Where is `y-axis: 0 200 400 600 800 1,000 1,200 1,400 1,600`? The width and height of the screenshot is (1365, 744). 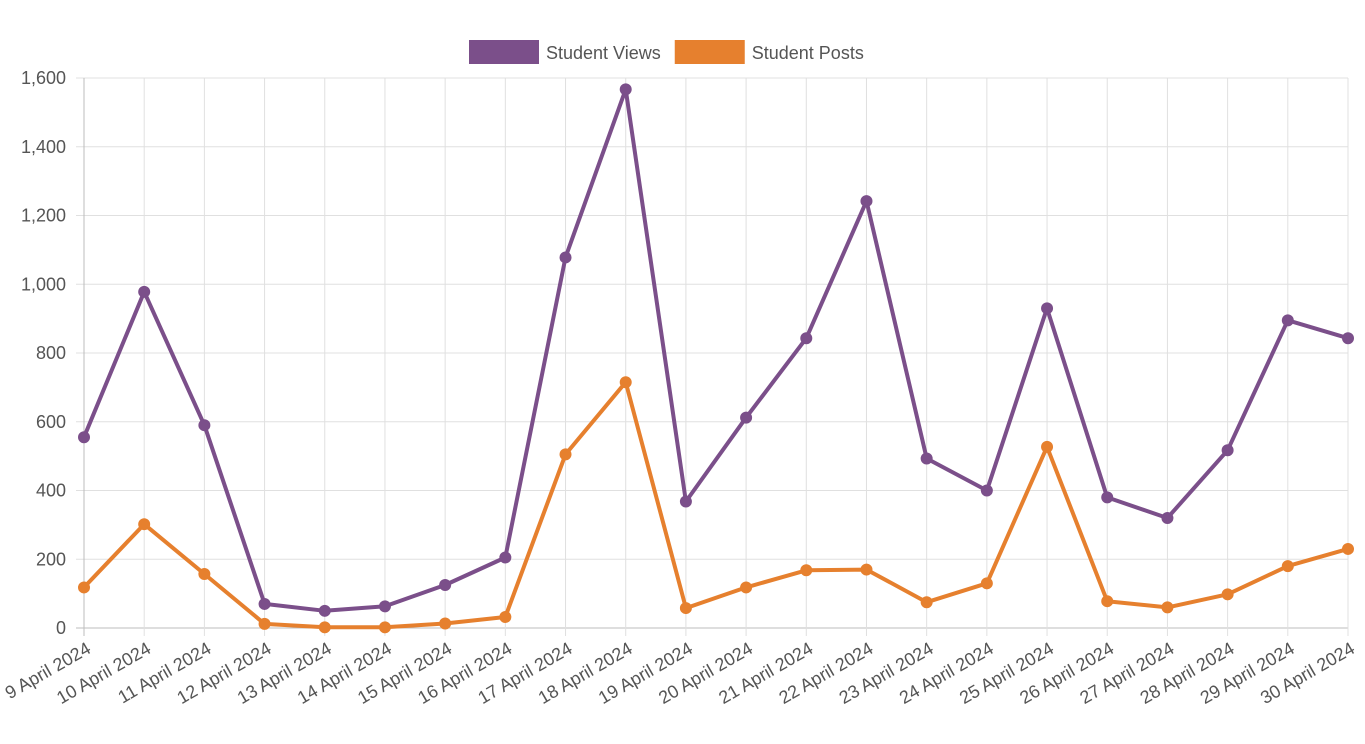
y-axis: 0 200 400 600 800 1,000 1,200 1,400 1,600 is located at coordinates (43, 353).